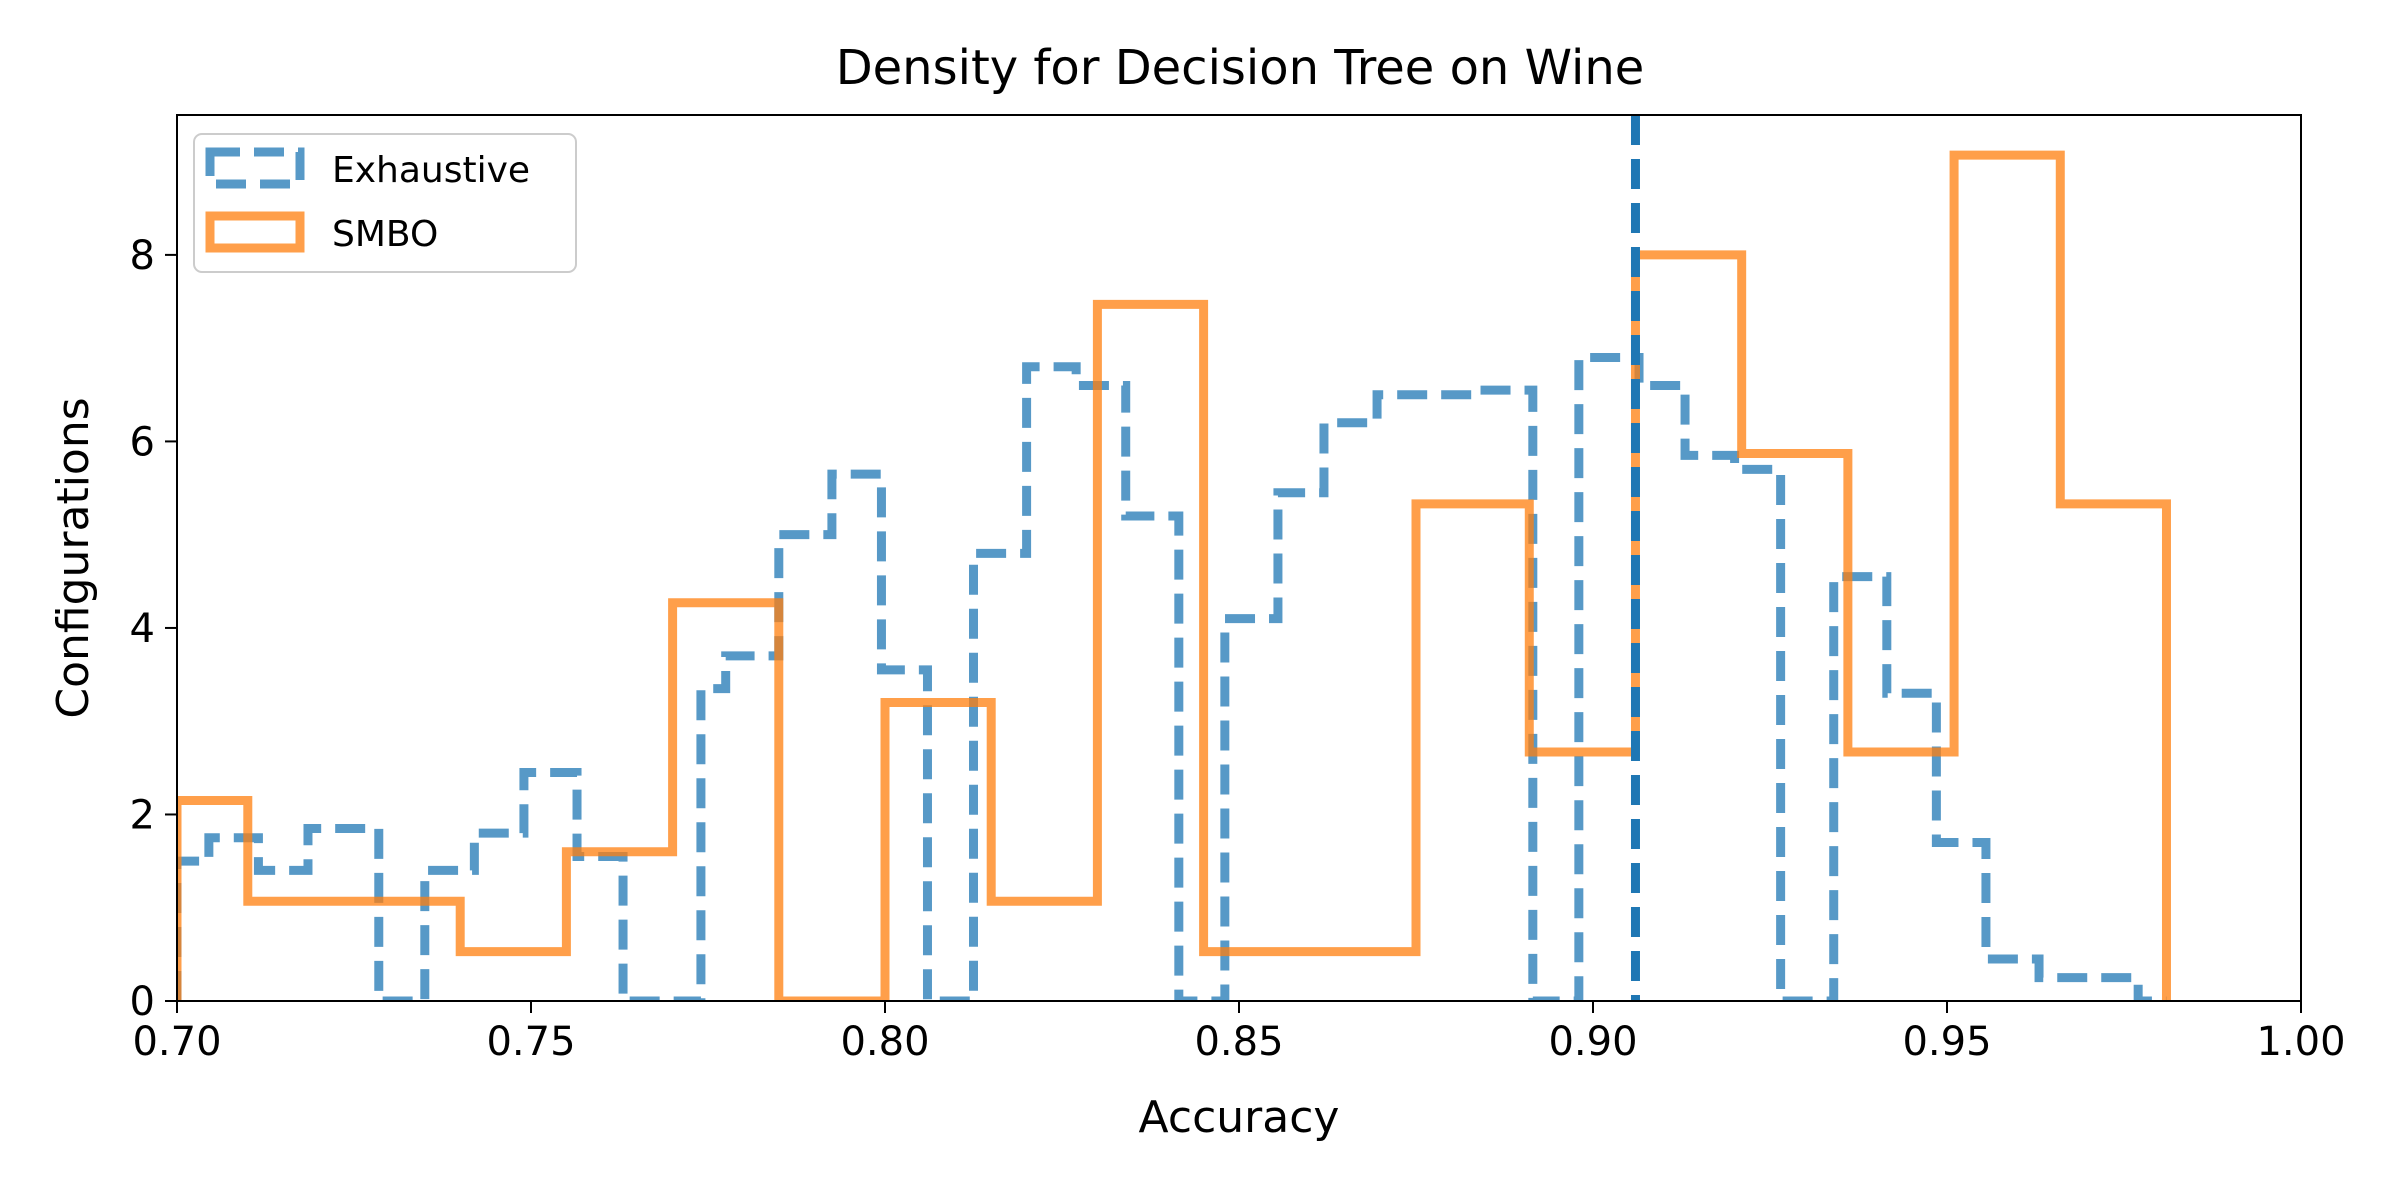 Image resolution: width=2400 pixels, height=1200 pixels. Describe the element at coordinates (385, 234) in the screenshot. I see `legend-label-smbo: SMBO` at that location.